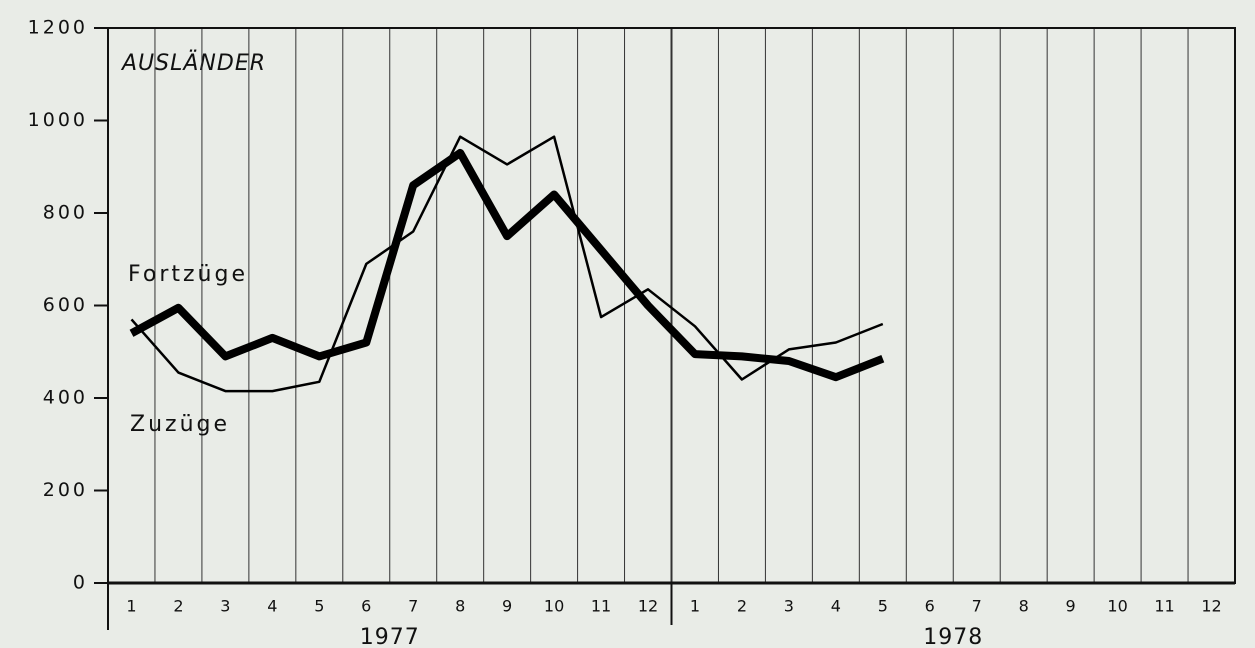 This screenshot has width=1255, height=648. Describe the element at coordinates (65, 490) in the screenshot. I see `y-tick-label: 200` at that location.